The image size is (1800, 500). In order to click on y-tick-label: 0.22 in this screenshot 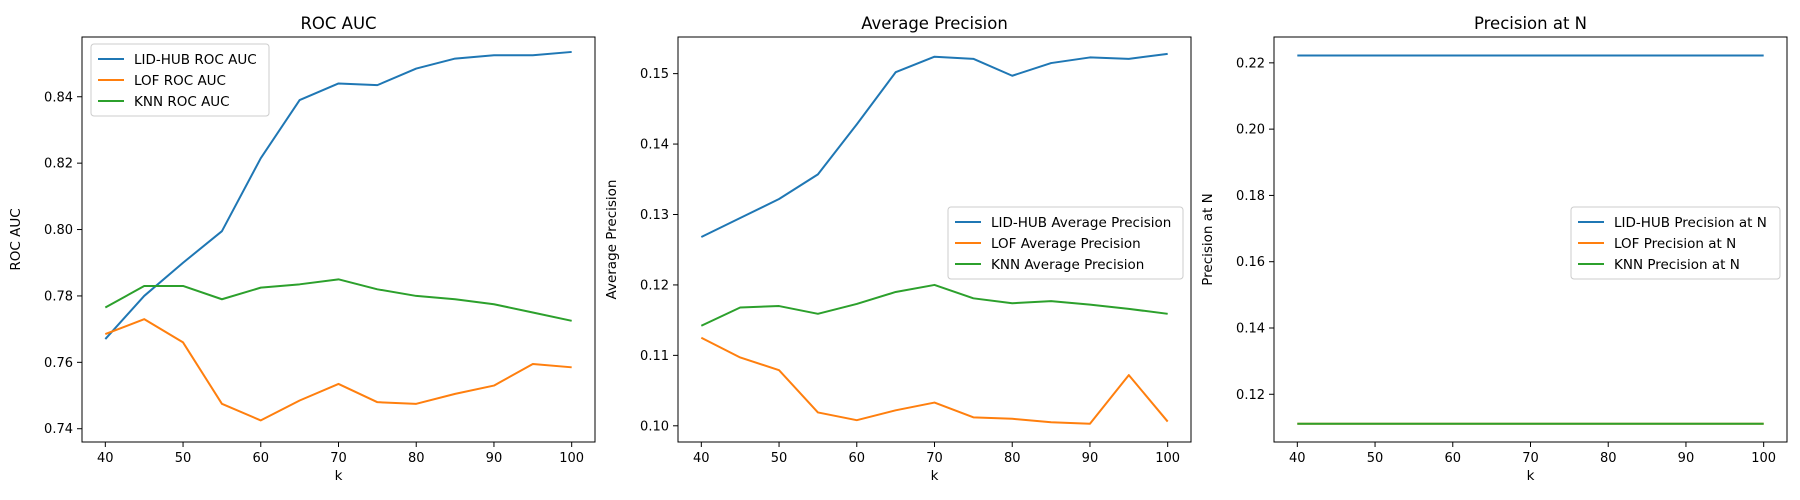, I will do `click(1250, 63)`.